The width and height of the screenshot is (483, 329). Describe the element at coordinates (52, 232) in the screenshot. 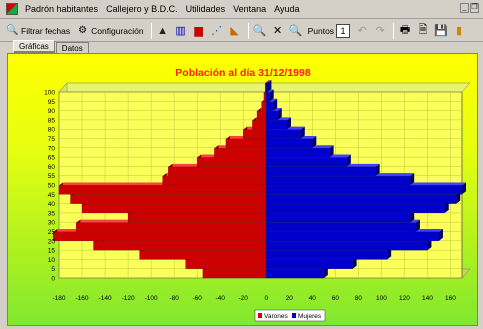

I see `y-tick-label: 25` at that location.